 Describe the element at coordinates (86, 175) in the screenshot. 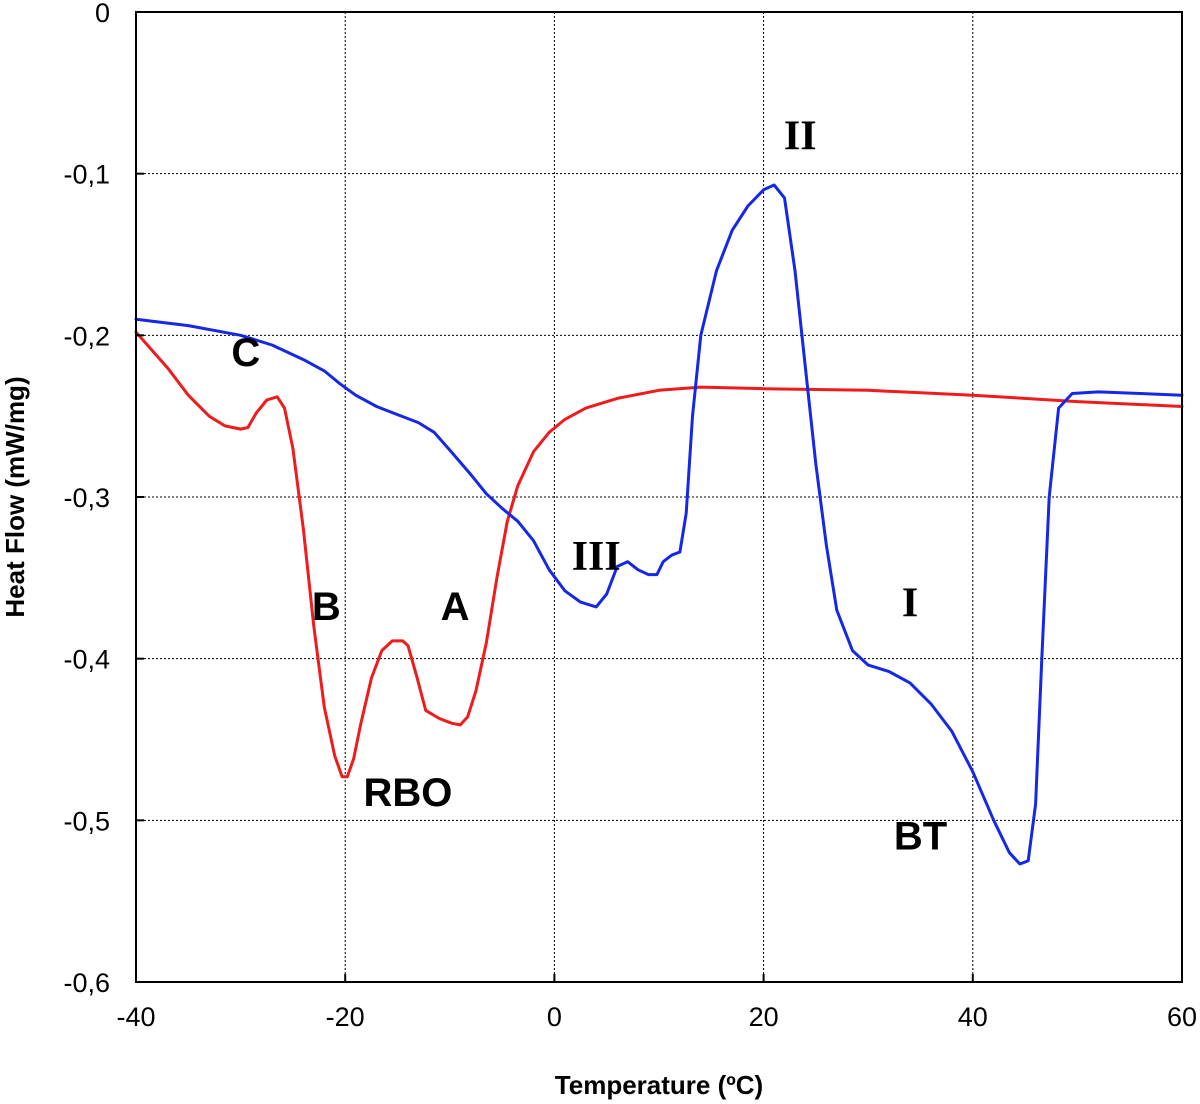

I see `y-tick-label: -0,1` at that location.